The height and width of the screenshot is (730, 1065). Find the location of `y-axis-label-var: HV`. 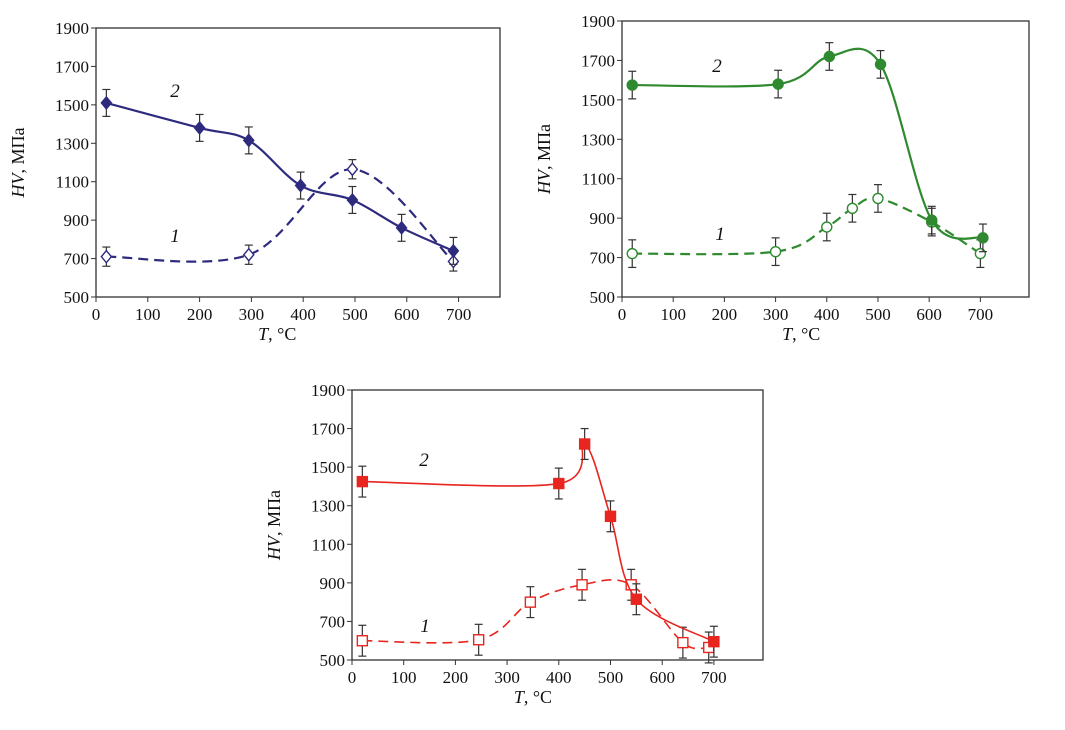

y-axis-label-var: HV is located at coordinates (544, 181).